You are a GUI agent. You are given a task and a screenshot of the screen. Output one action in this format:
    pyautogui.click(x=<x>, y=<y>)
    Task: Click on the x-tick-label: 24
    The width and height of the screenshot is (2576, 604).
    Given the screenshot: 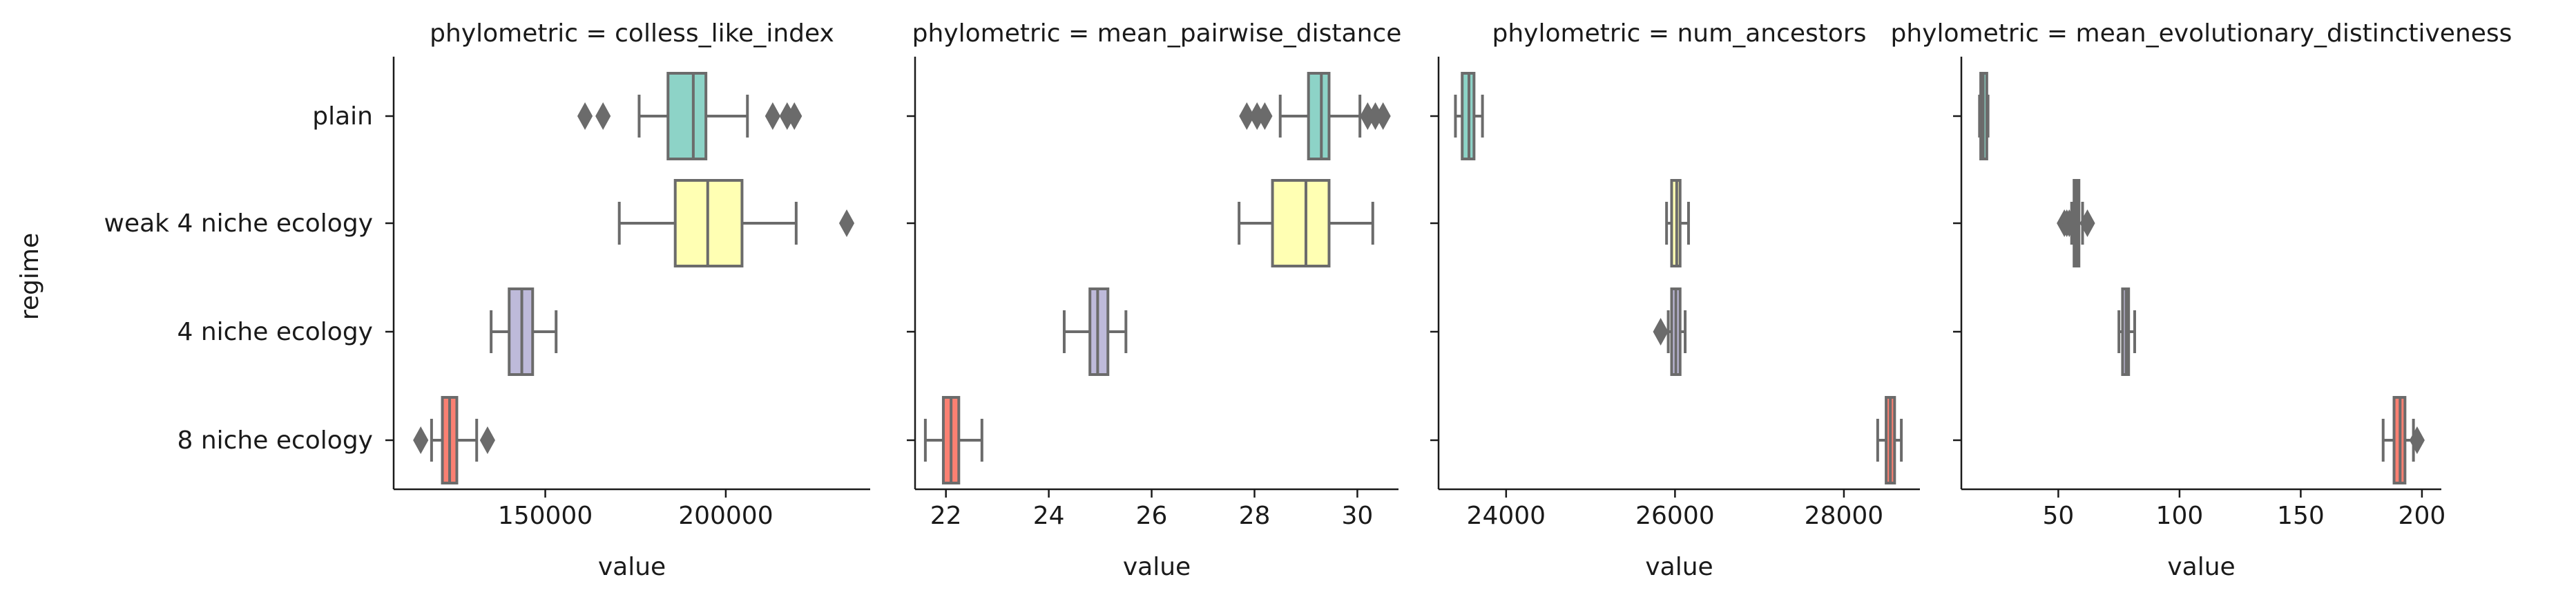 What is the action you would take?
    pyautogui.click(x=1049, y=516)
    